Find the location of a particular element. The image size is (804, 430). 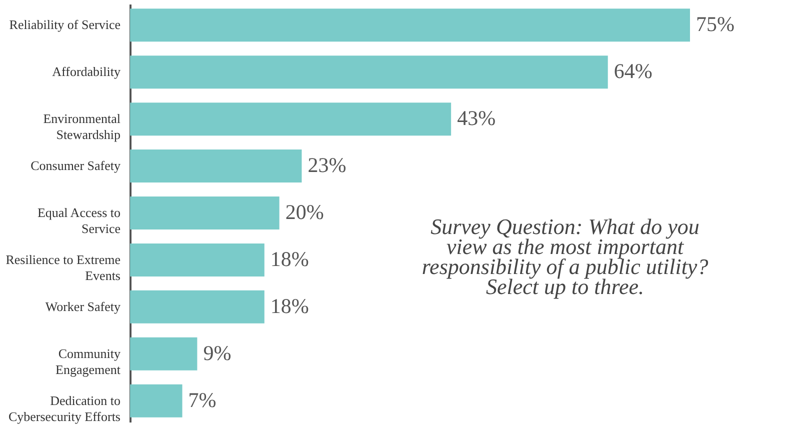

y-tick-label: Environmental Stewardship is located at coordinates (82, 126).